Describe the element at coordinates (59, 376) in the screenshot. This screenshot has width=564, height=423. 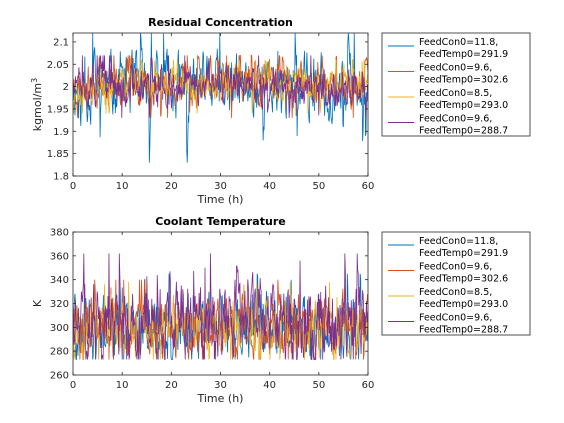
I see `y-tick-label: 260` at that location.